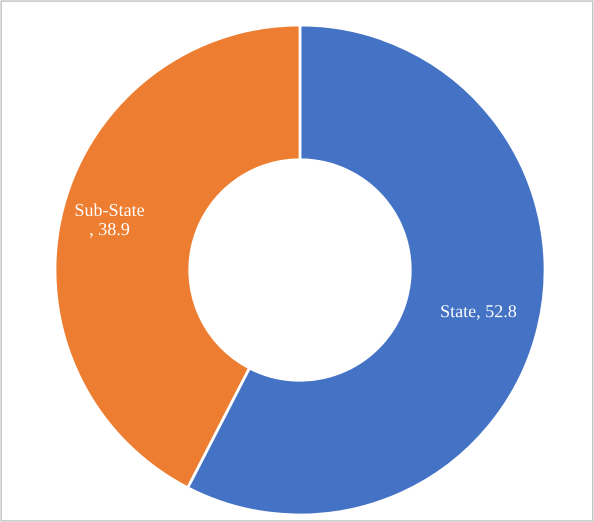 The width and height of the screenshot is (594, 522). Describe the element at coordinates (110, 209) in the screenshot. I see `slice-label: Sub-State` at that location.